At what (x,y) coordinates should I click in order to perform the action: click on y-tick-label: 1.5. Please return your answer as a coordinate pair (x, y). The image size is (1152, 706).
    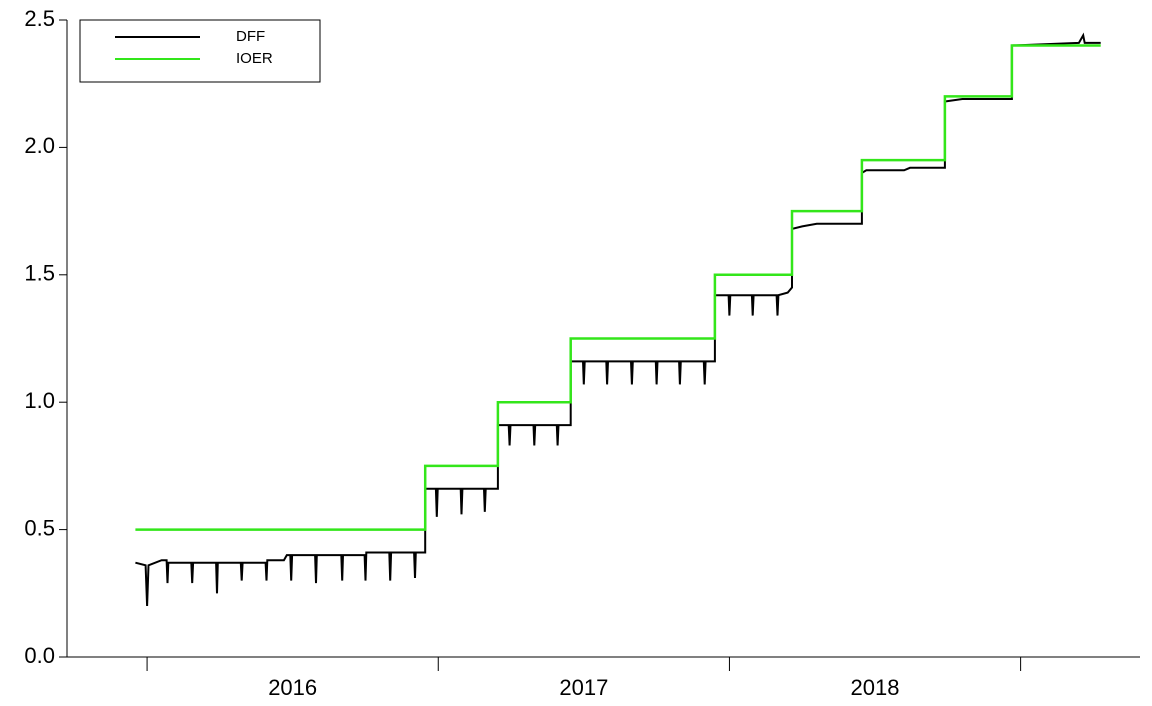
    Looking at the image, I should click on (39, 273).